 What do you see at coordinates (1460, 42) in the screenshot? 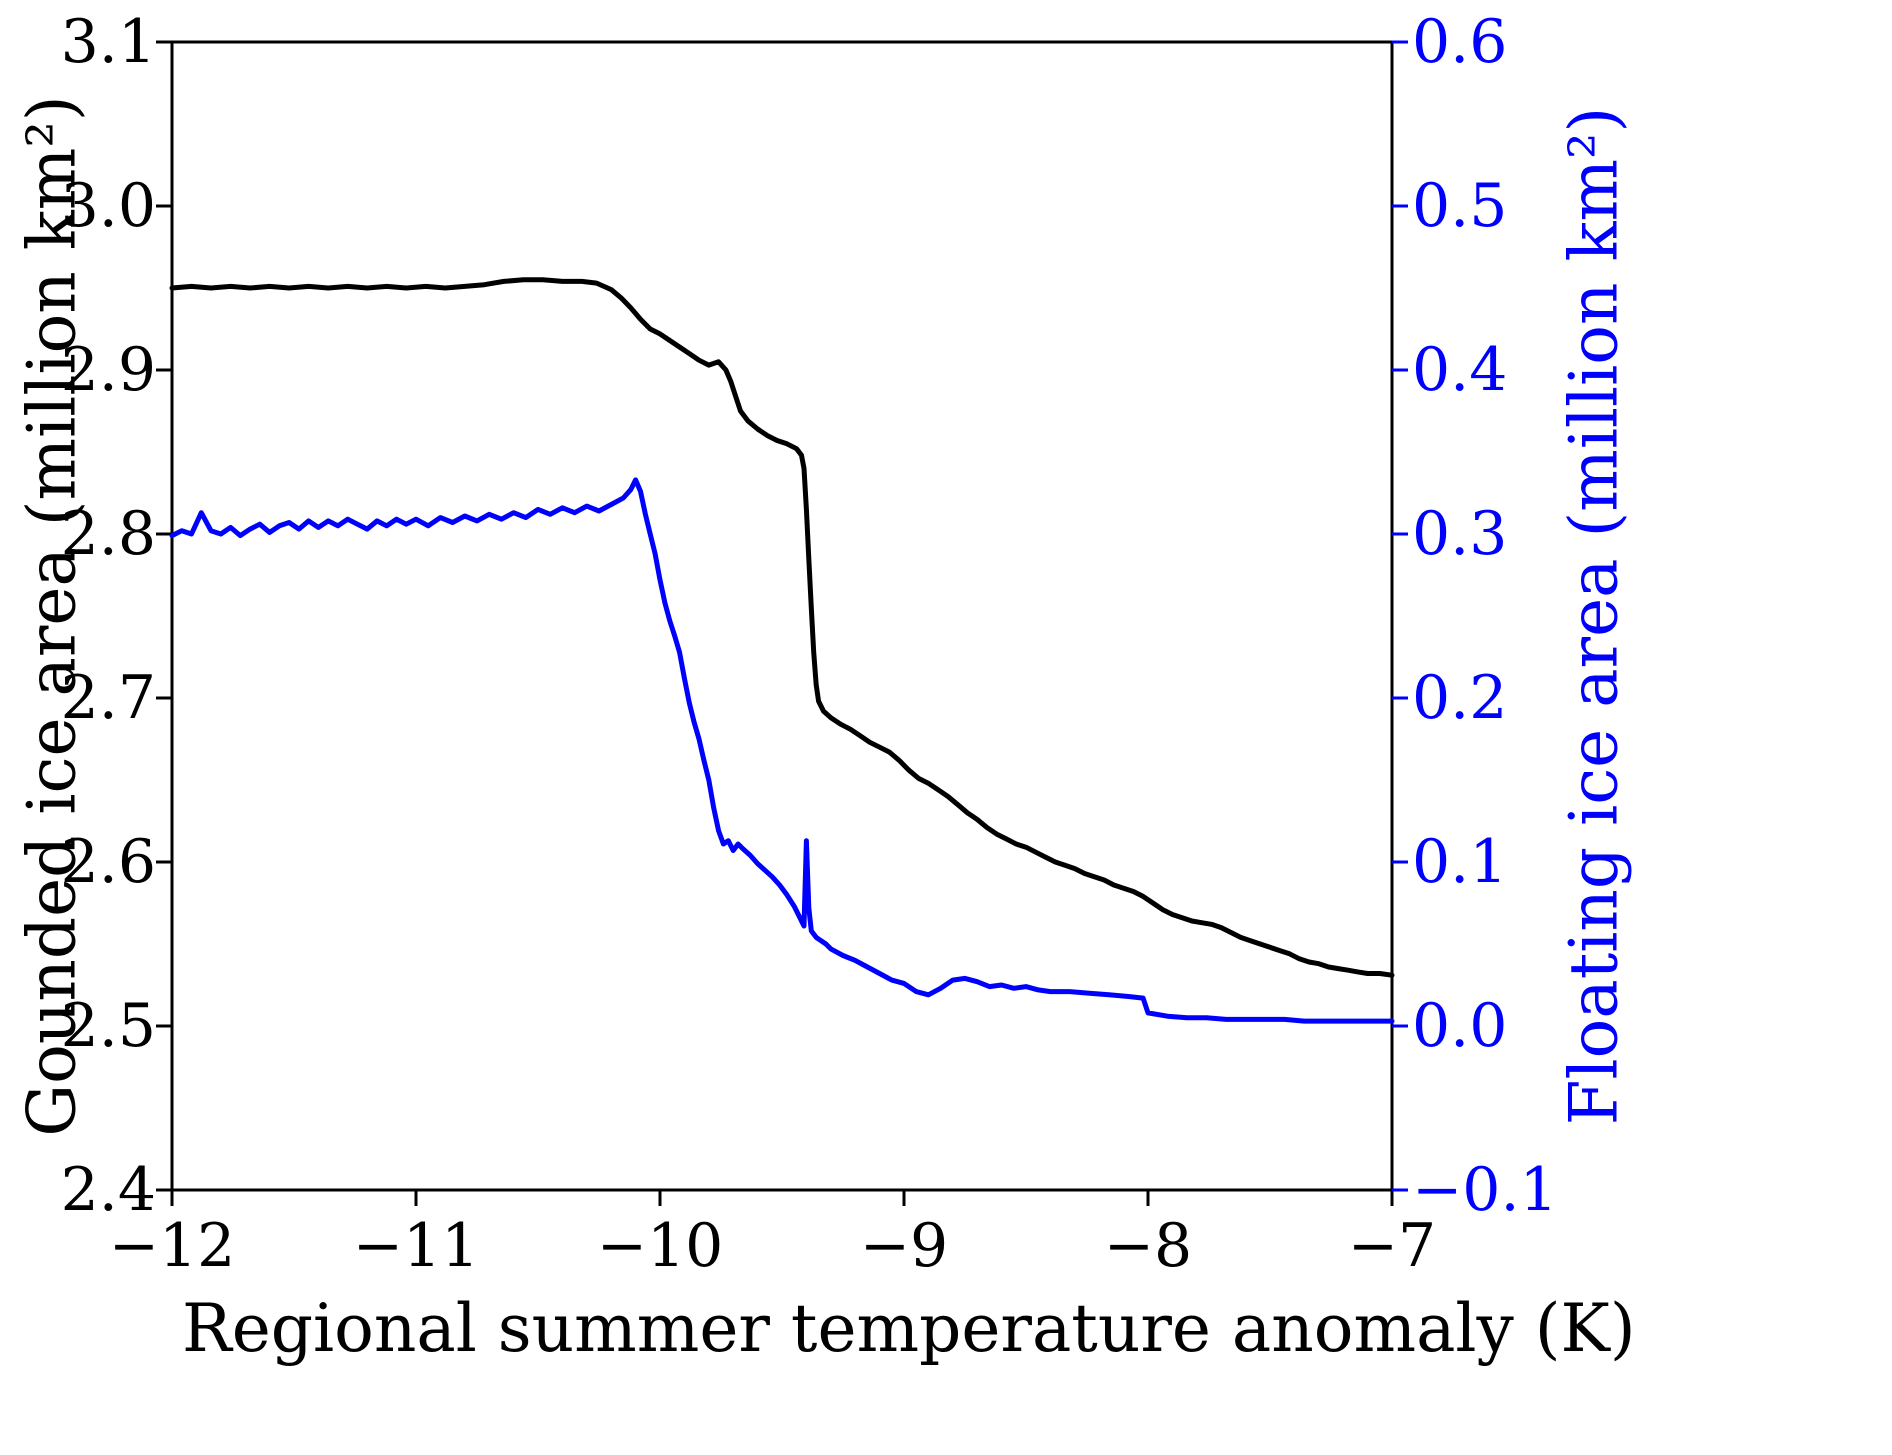
I see `y-right-tick-label: 0.6` at bounding box center [1460, 42].